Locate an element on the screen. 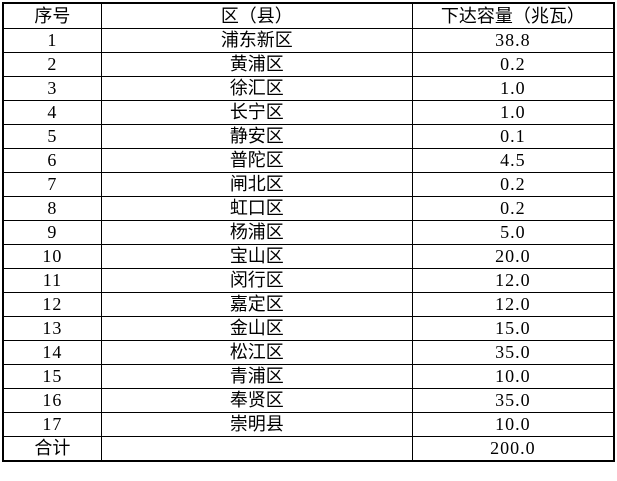 The height and width of the screenshot is (481, 617). row-index: 6 is located at coordinates (52, 160).